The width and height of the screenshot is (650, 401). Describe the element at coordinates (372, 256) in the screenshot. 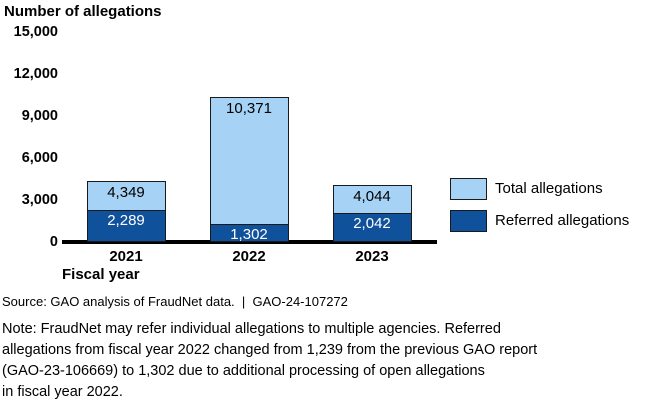

I see `x-tick-label-2023: 2023` at that location.